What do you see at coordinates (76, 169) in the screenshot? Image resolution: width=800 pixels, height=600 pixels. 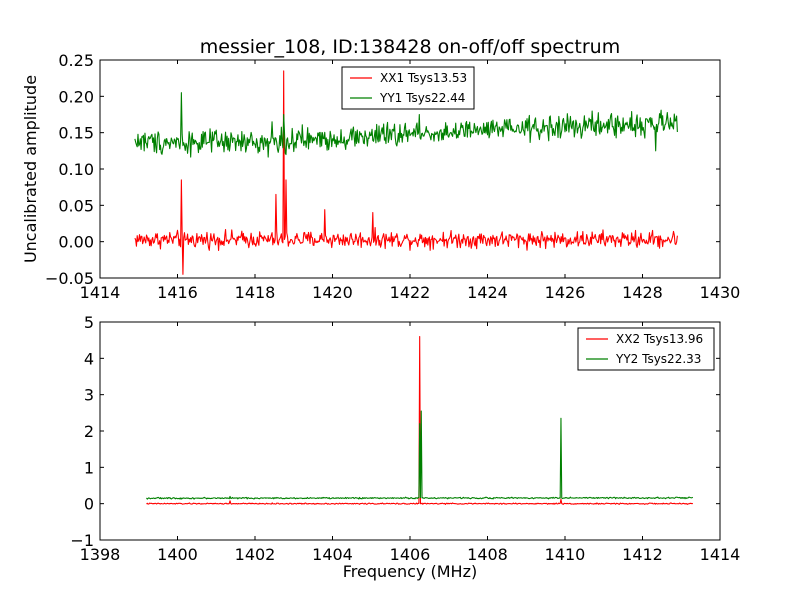 I see `y-tick-label: 0.10` at bounding box center [76, 169].